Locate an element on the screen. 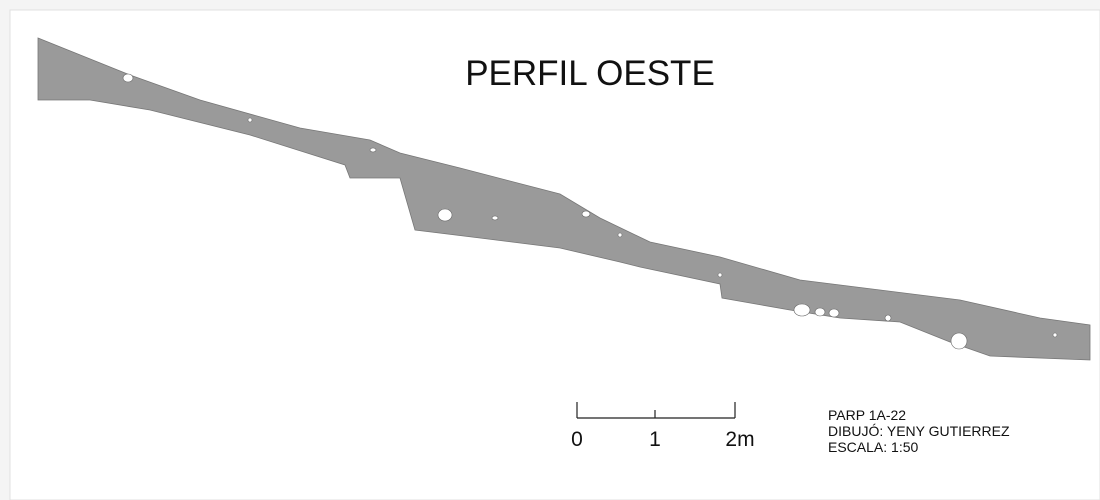 This screenshot has width=1100, height=500. note: PARP 1A-22 is located at coordinates (867, 415).